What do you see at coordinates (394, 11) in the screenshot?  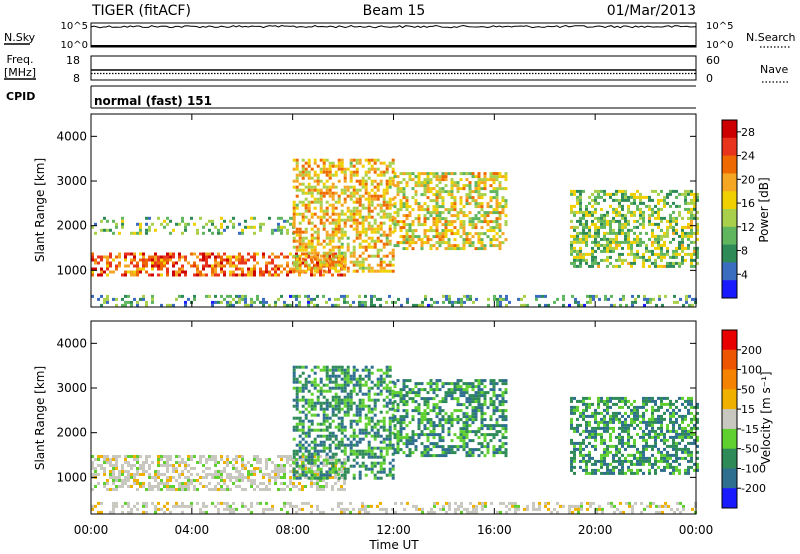 I see `beam-label: Beam 15` at bounding box center [394, 11].